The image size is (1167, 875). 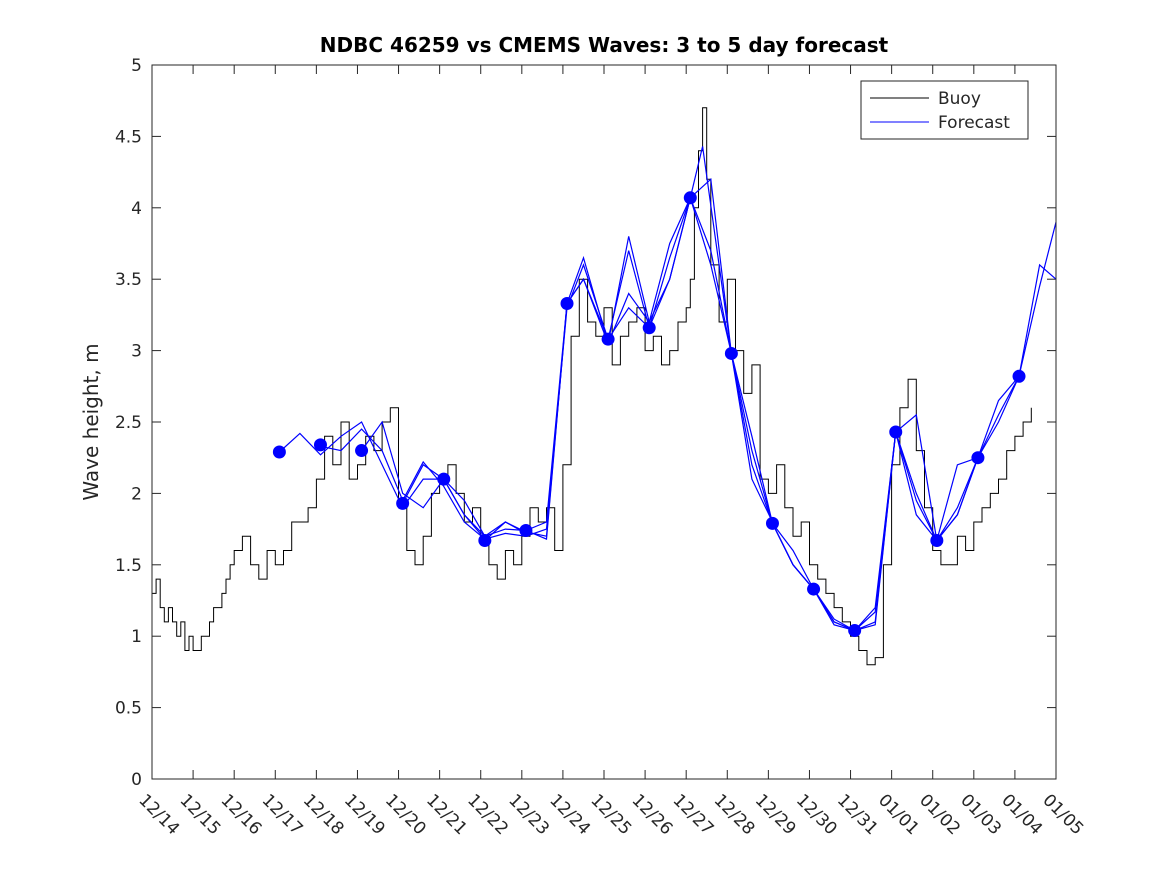 I want to click on x-tick-label: 12/27, so click(x=693, y=814).